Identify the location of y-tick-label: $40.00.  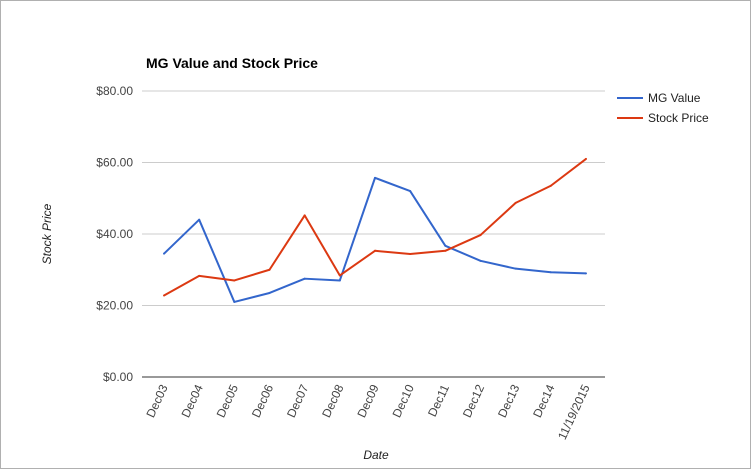
(114, 234).